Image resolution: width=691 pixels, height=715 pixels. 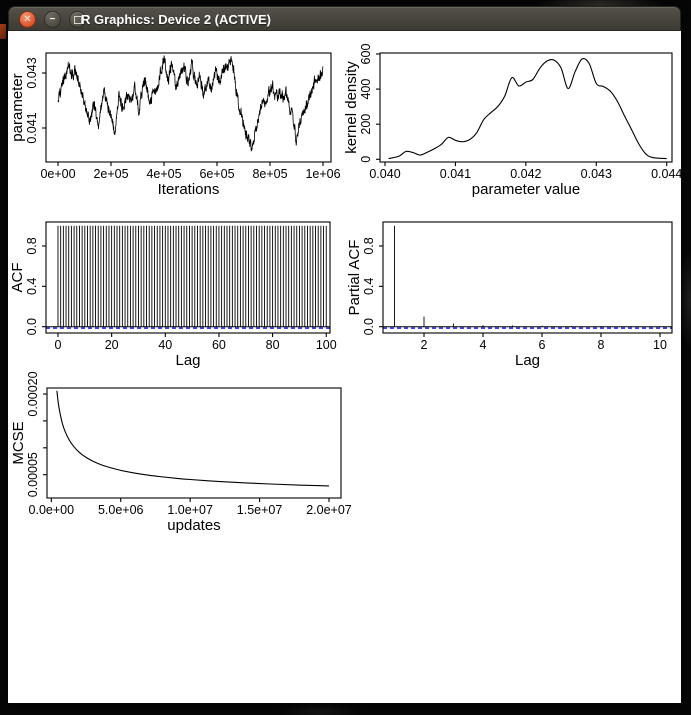 I want to click on x-tick-label: 80, so click(x=273, y=345).